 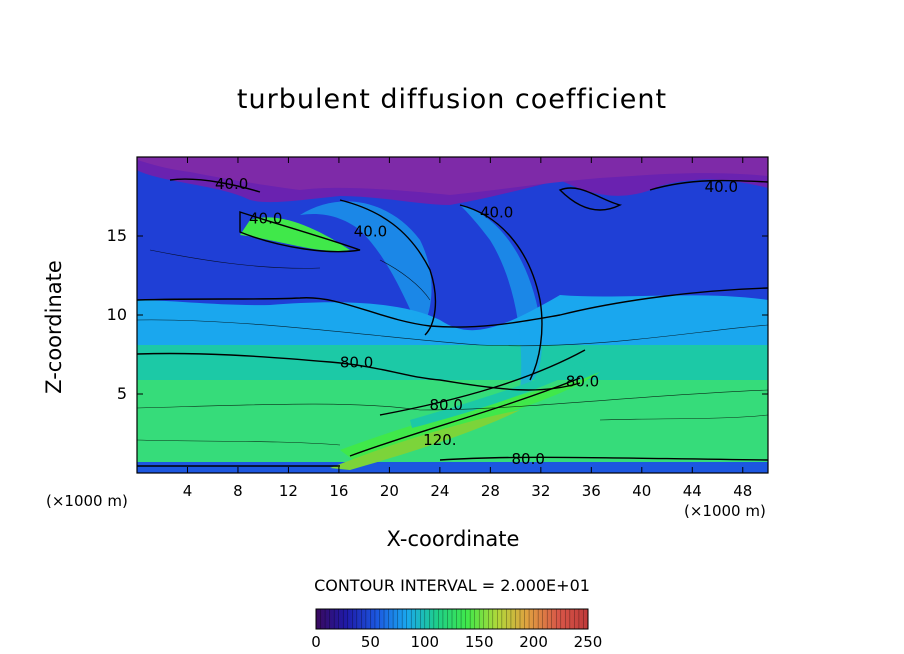 What do you see at coordinates (122, 393) in the screenshot?
I see `y-tick-label: 5` at bounding box center [122, 393].